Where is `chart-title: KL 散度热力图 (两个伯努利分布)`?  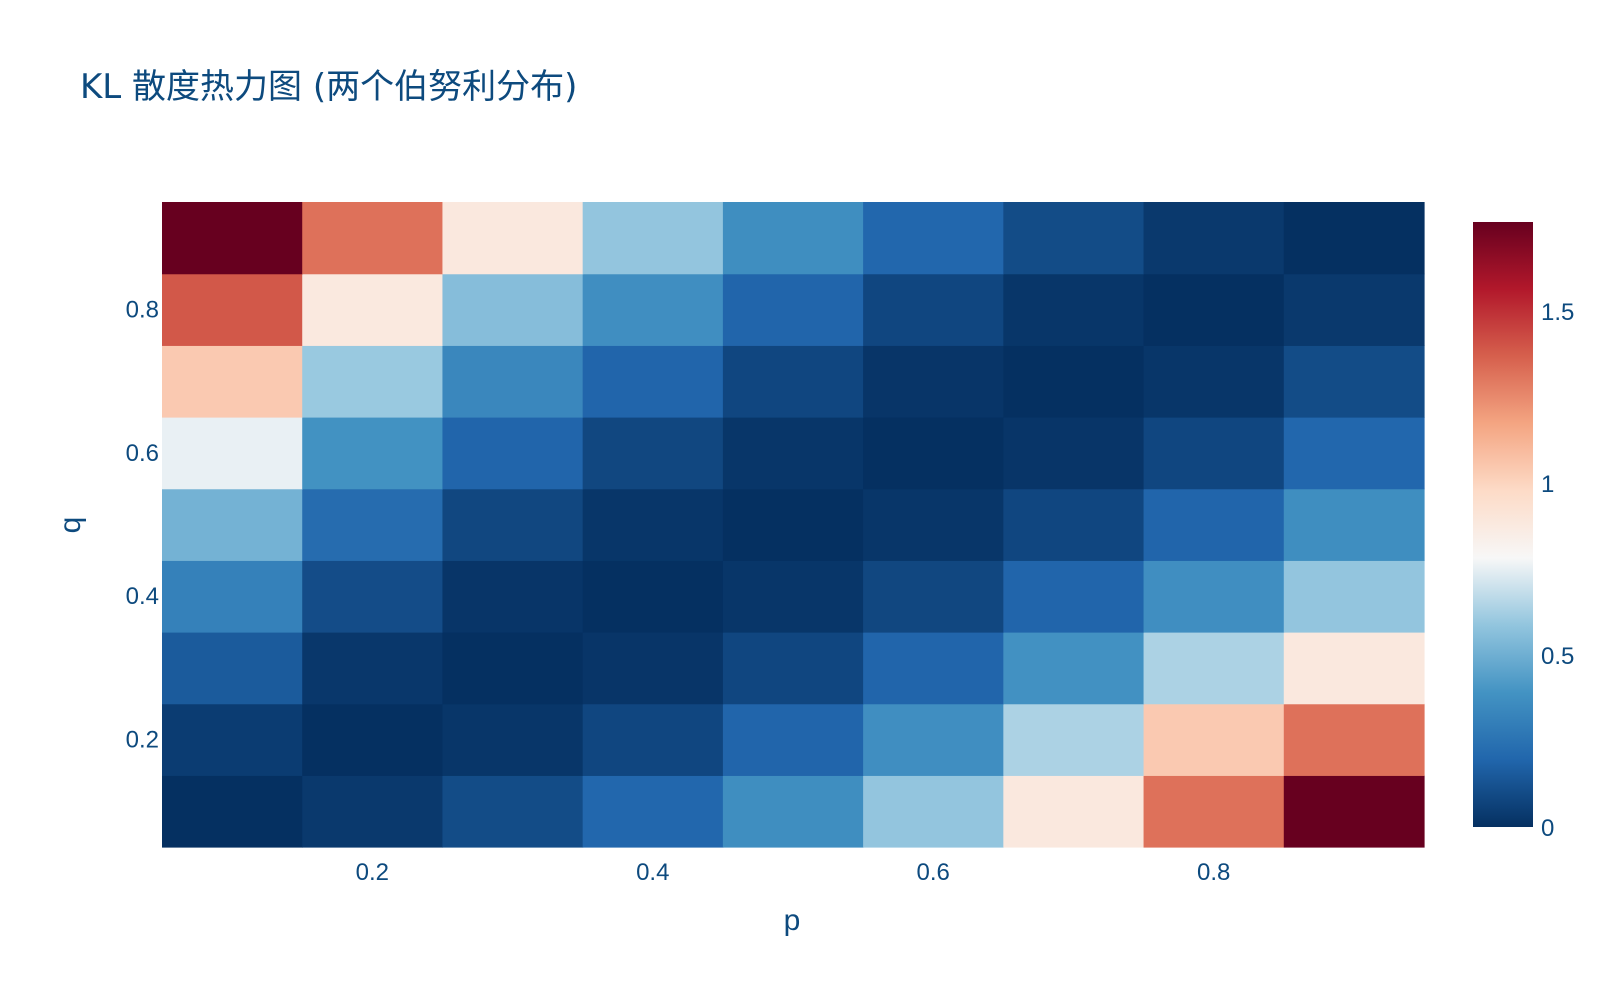 chart-title: KL 散度热力图 (两个伯努利分布) is located at coordinates (328, 87).